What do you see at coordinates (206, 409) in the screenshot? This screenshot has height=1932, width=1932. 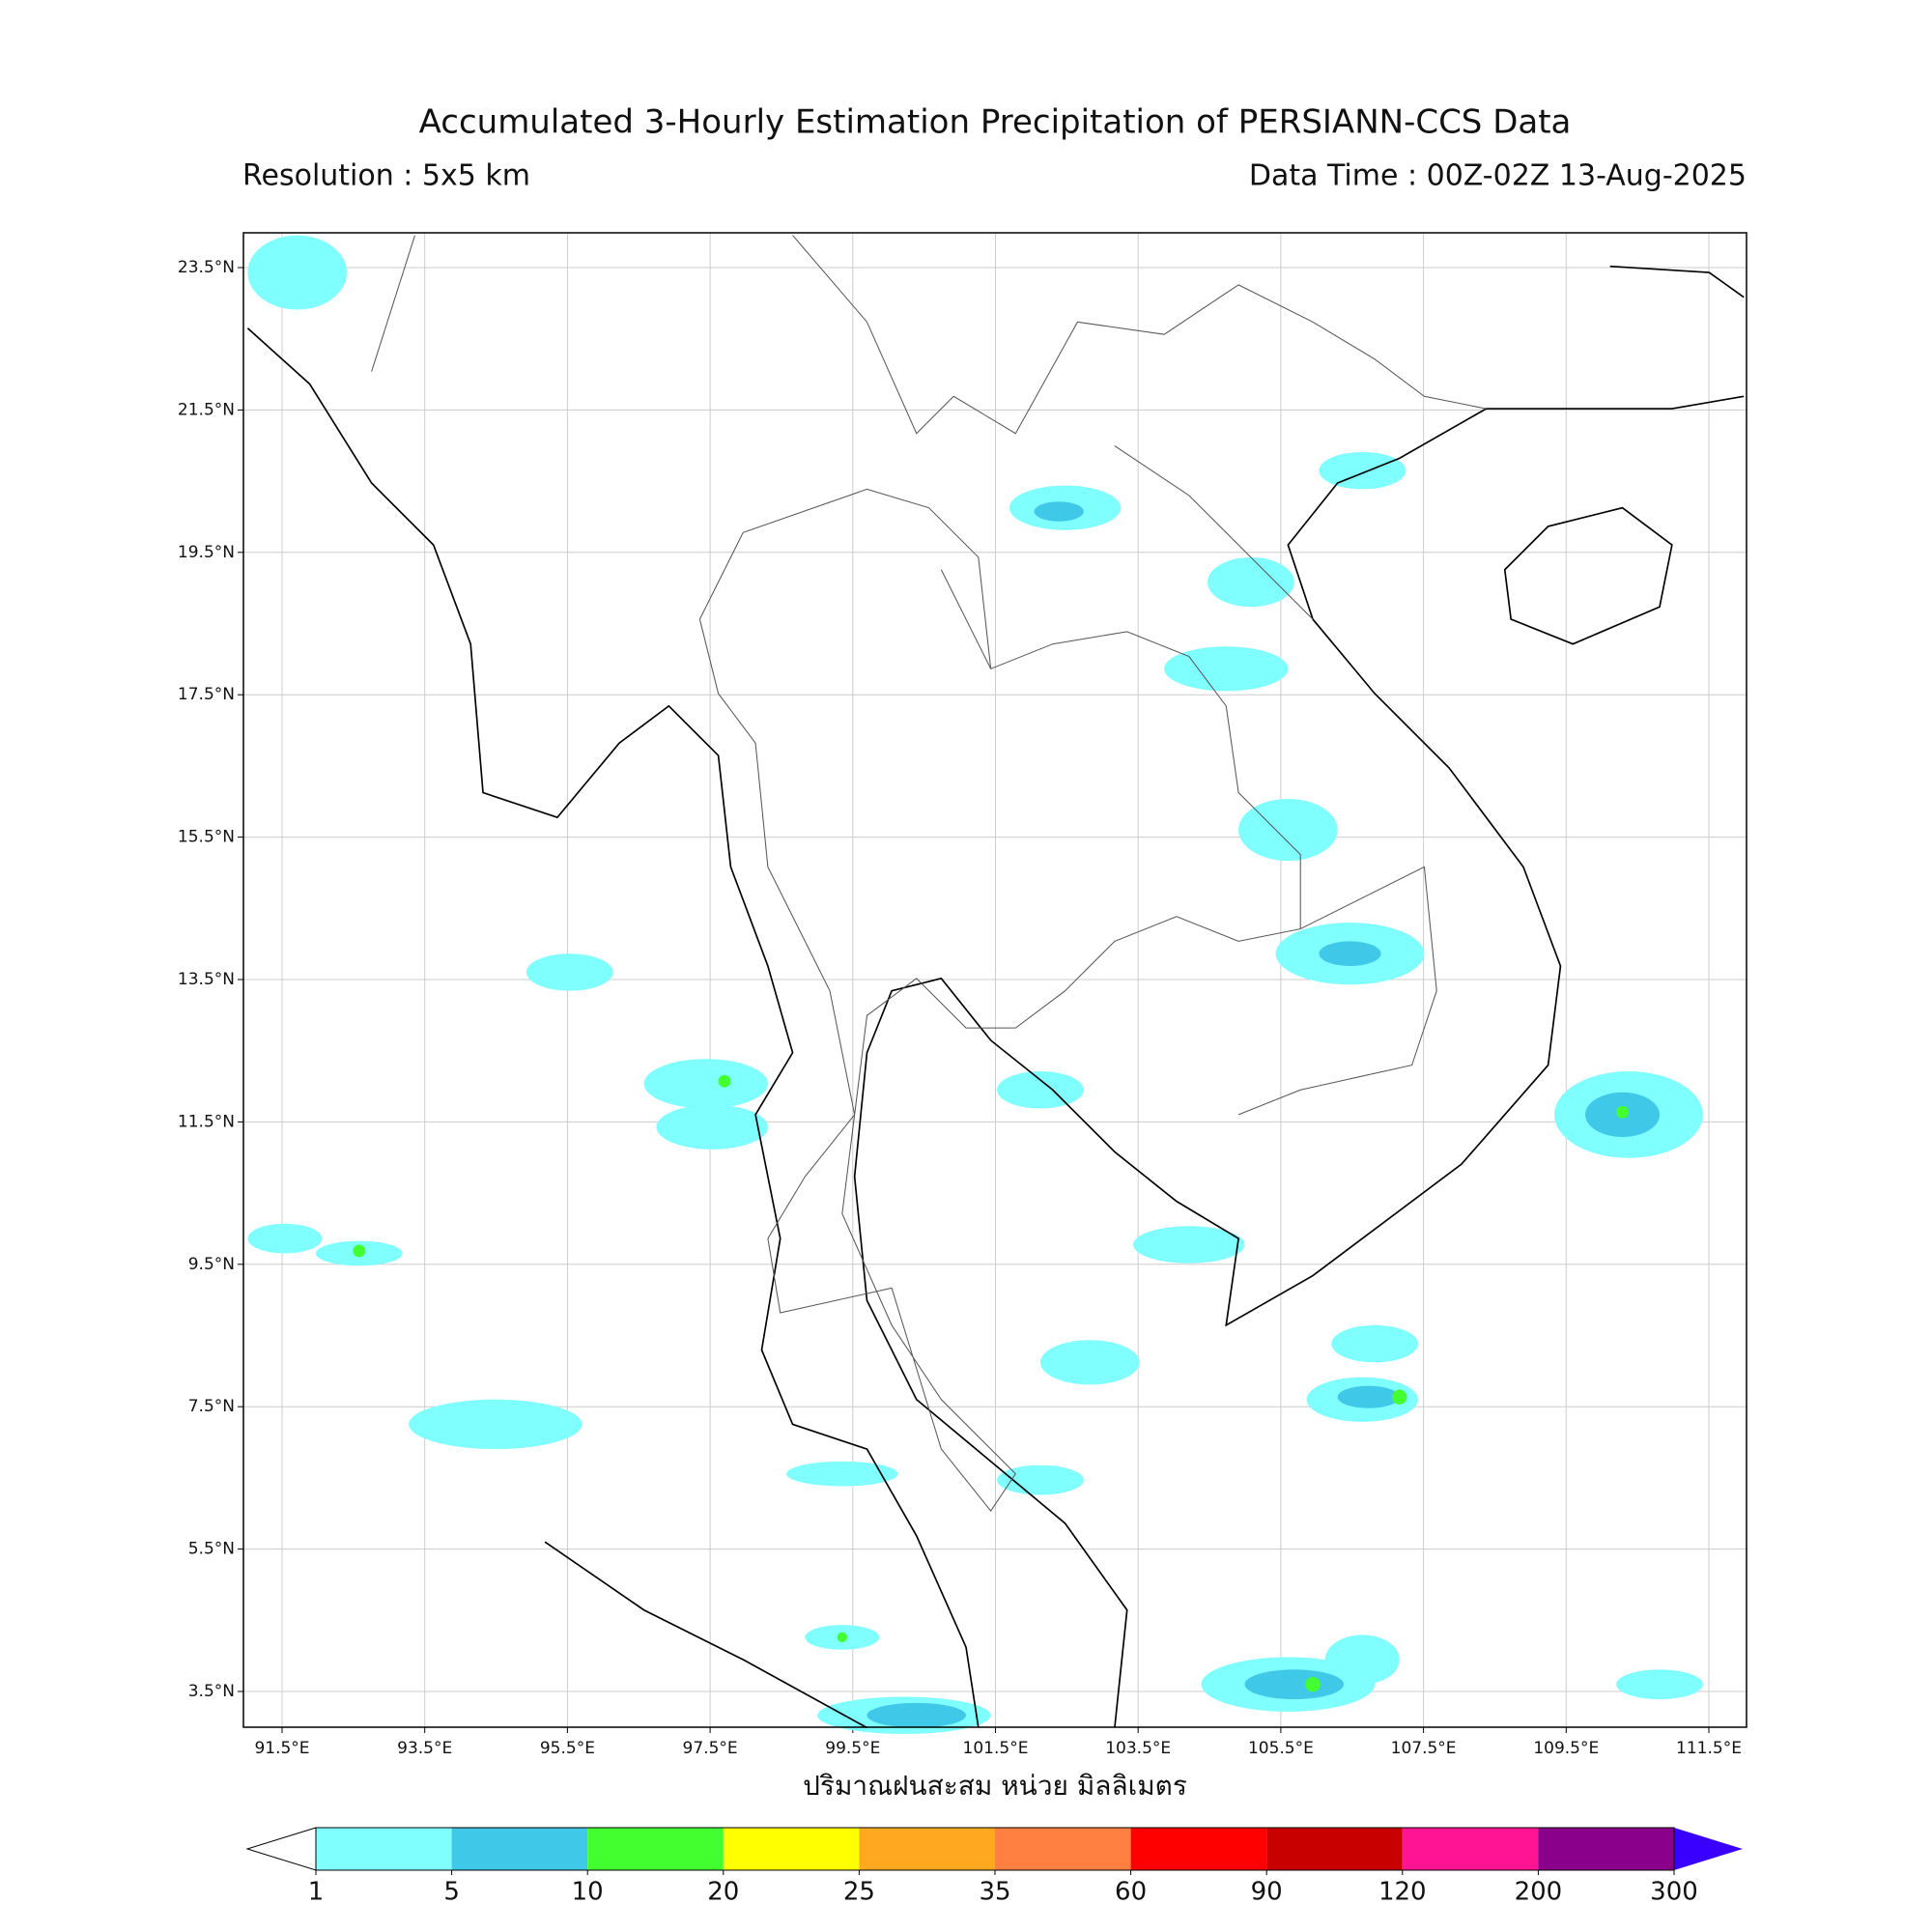 I see `lat-tick-label: 21.5°N` at bounding box center [206, 409].